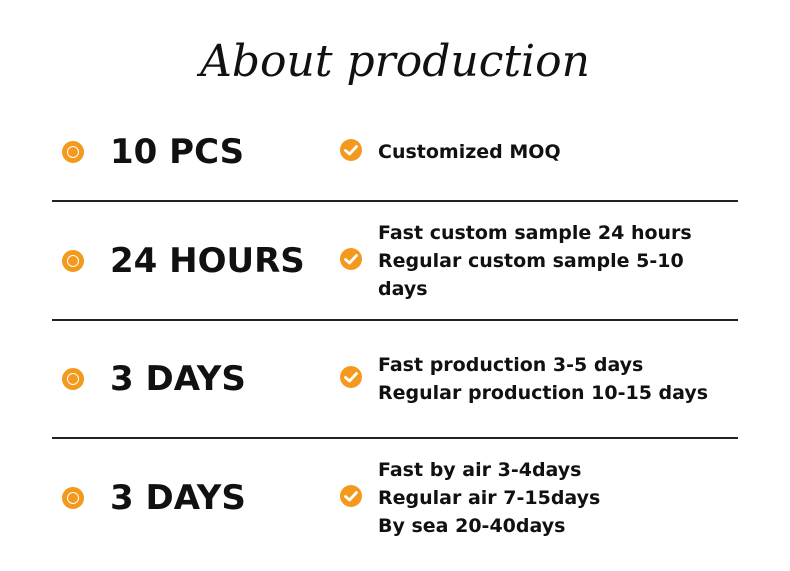 The height and width of the screenshot is (571, 790). I want to click on detail-line: Fast production 3-5 days, so click(511, 365).